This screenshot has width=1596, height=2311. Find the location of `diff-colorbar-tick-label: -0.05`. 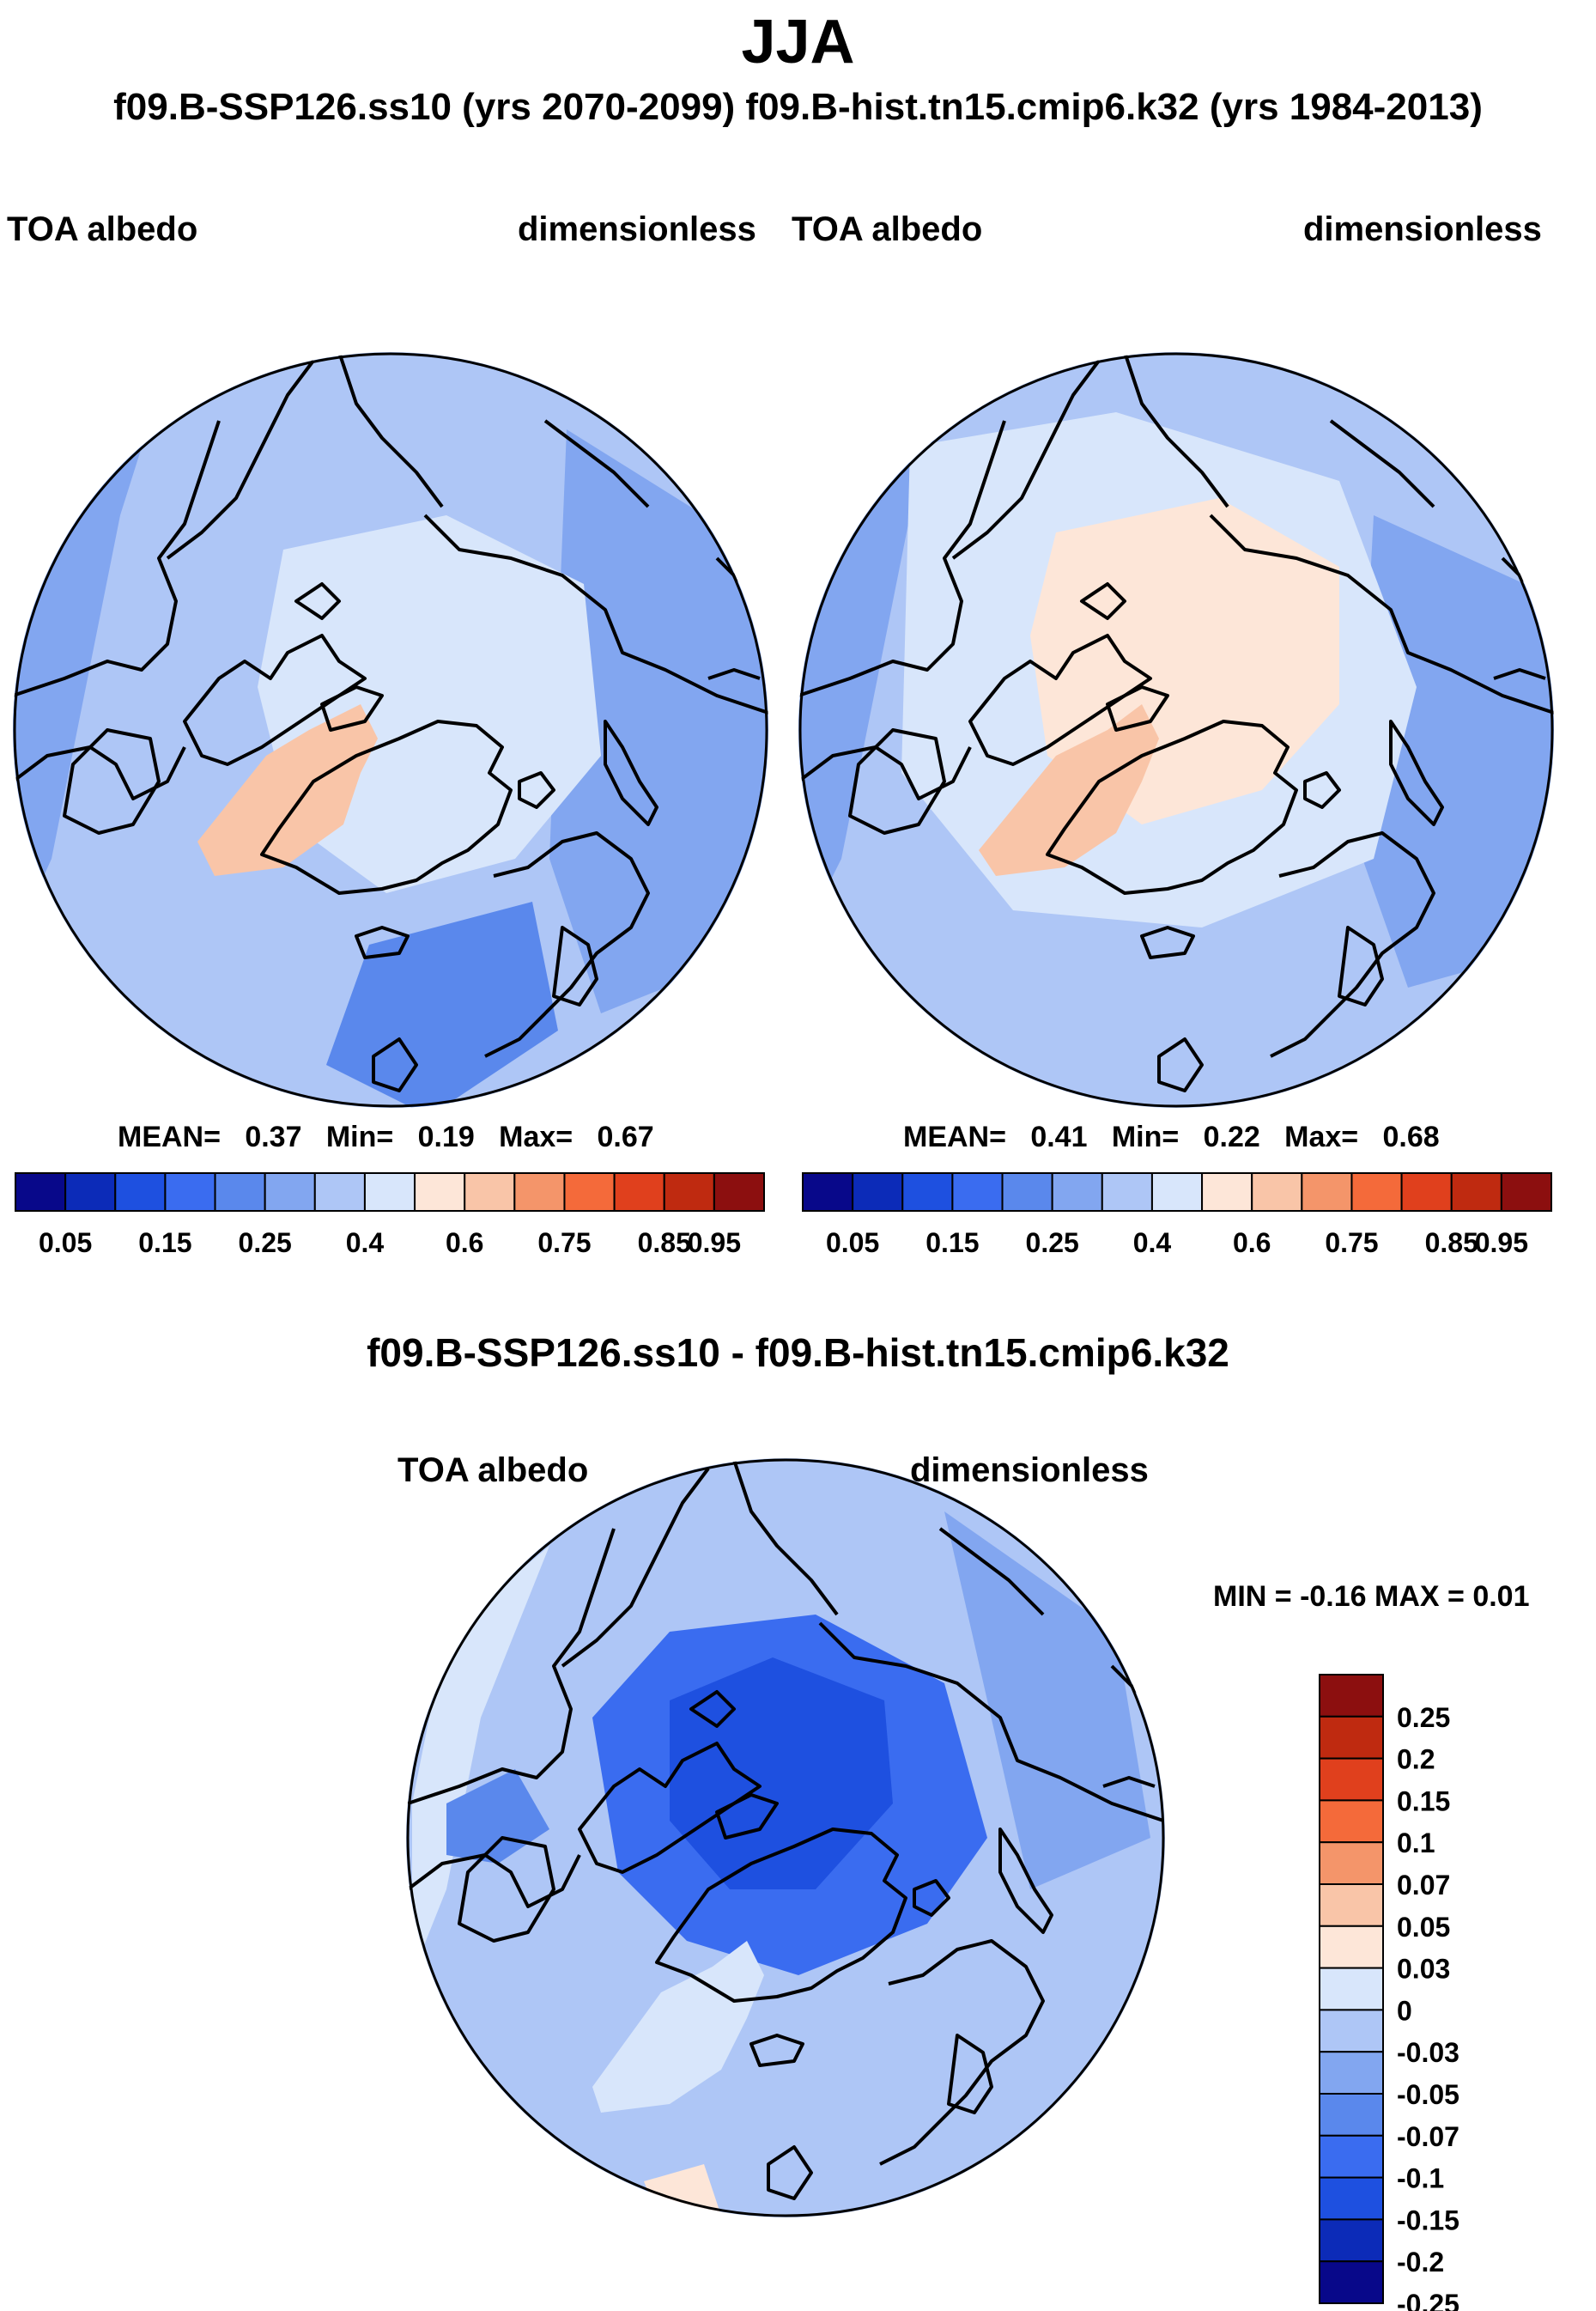

diff-colorbar-tick-label: -0.05 is located at coordinates (1428, 2094).